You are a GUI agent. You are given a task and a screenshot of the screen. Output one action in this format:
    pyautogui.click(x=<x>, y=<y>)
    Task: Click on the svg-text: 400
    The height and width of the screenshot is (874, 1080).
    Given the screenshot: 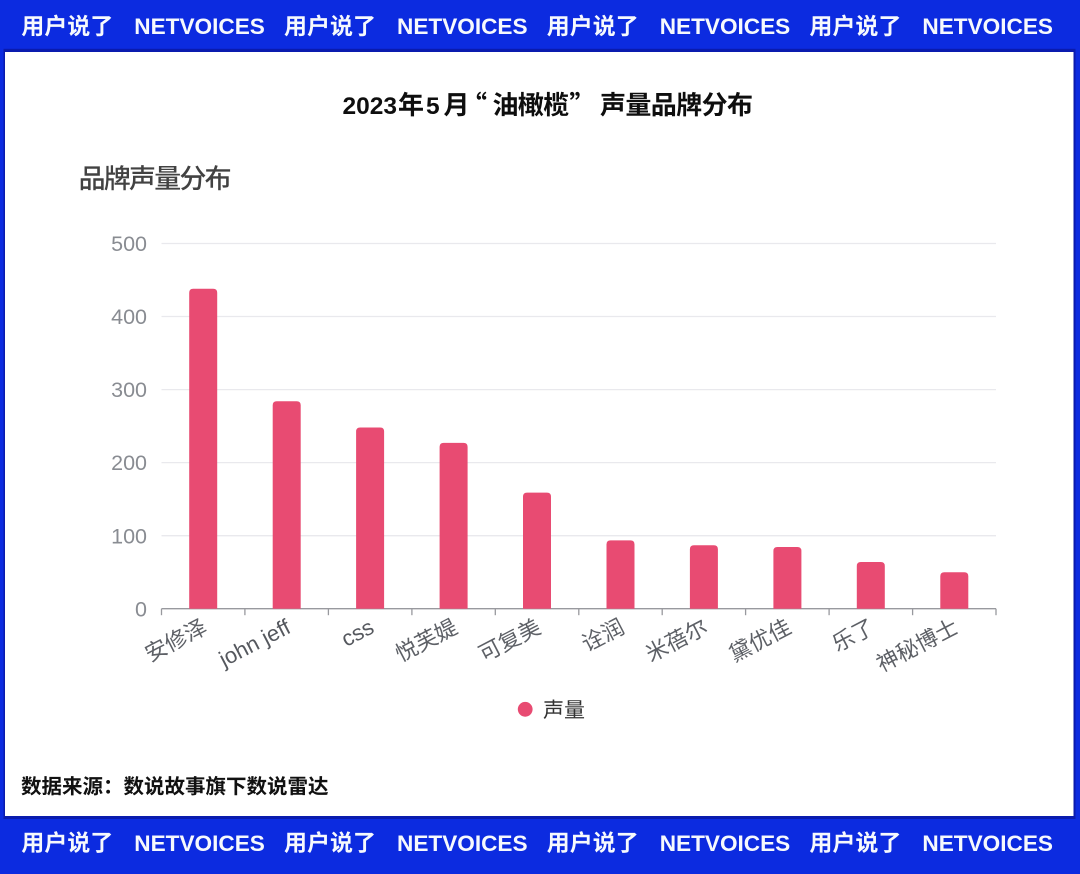 What is the action you would take?
    pyautogui.click(x=129, y=317)
    